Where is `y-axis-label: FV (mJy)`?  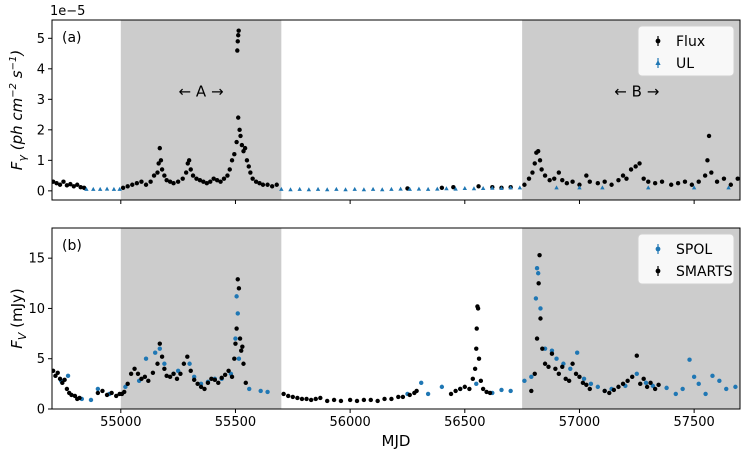
y-axis-label: FV (mJy) is located at coordinates (18, 318).